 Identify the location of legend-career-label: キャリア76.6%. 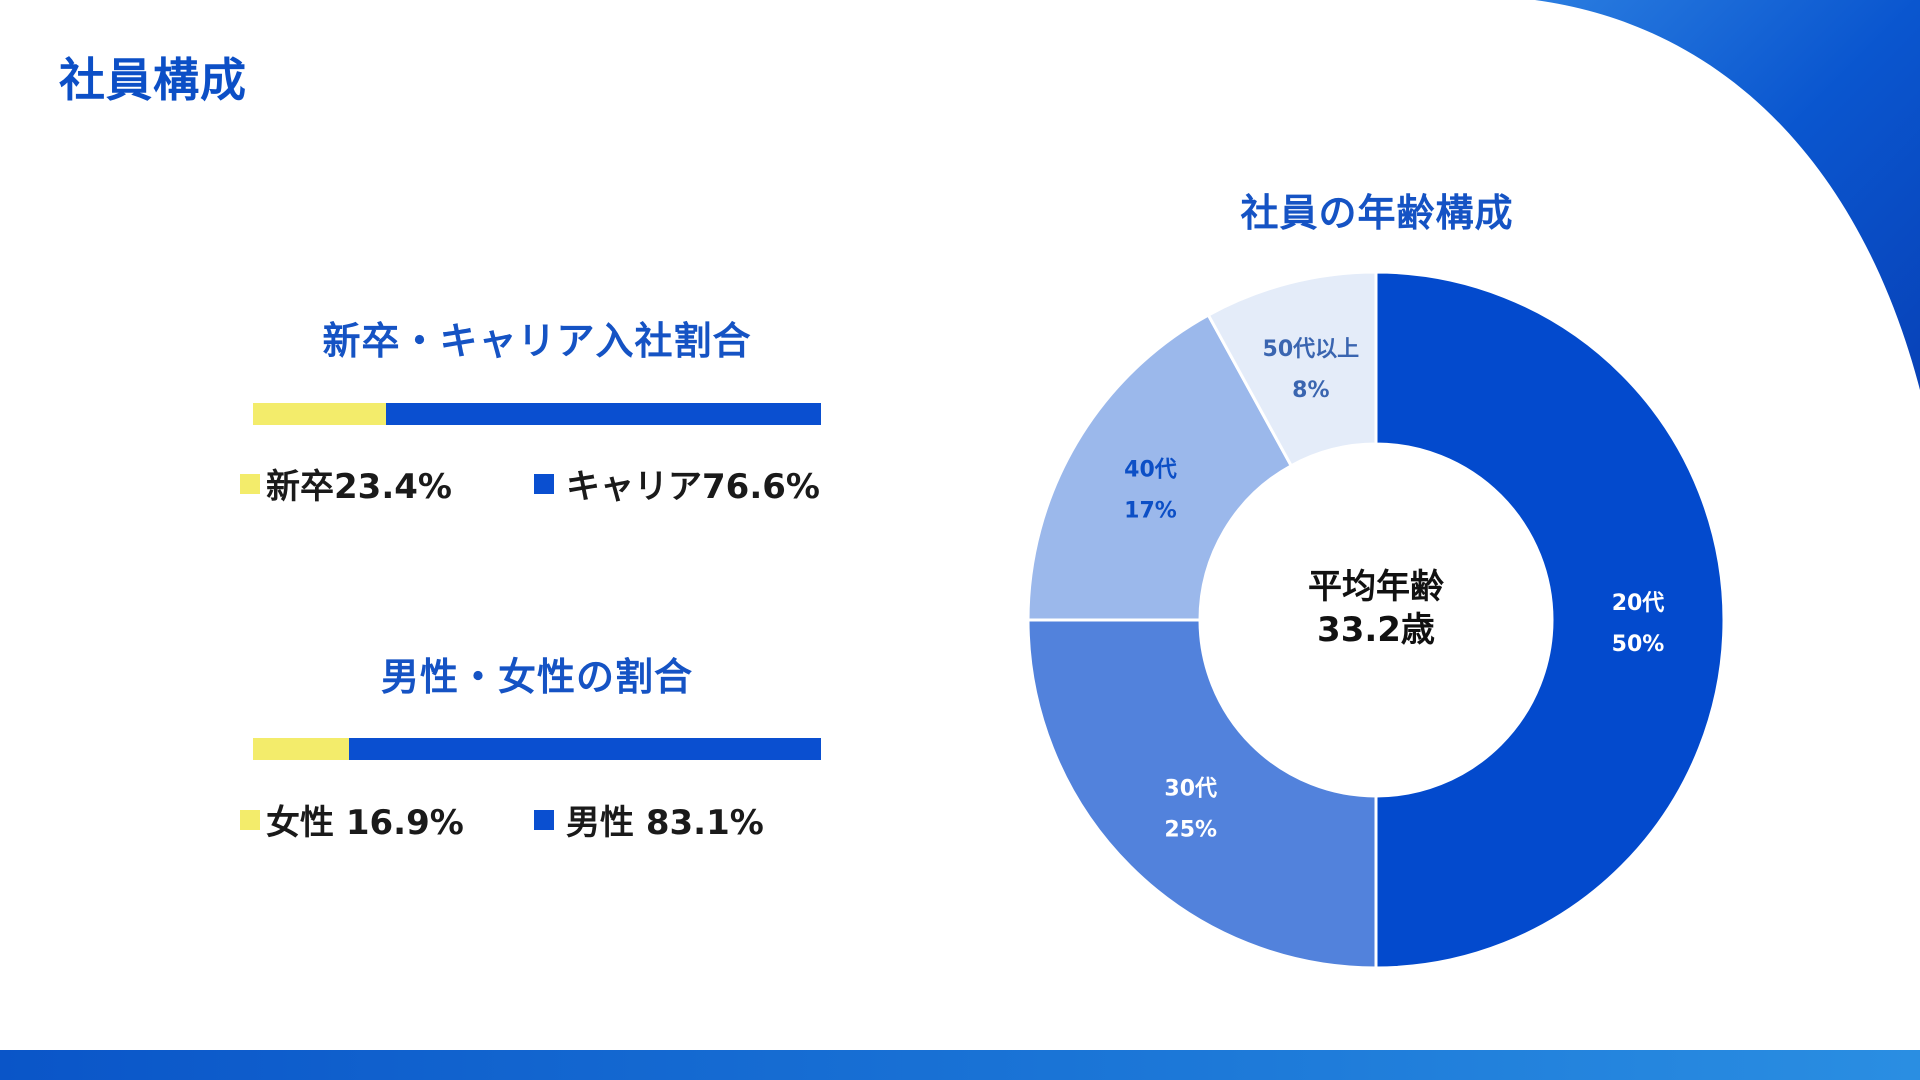
(693, 487).